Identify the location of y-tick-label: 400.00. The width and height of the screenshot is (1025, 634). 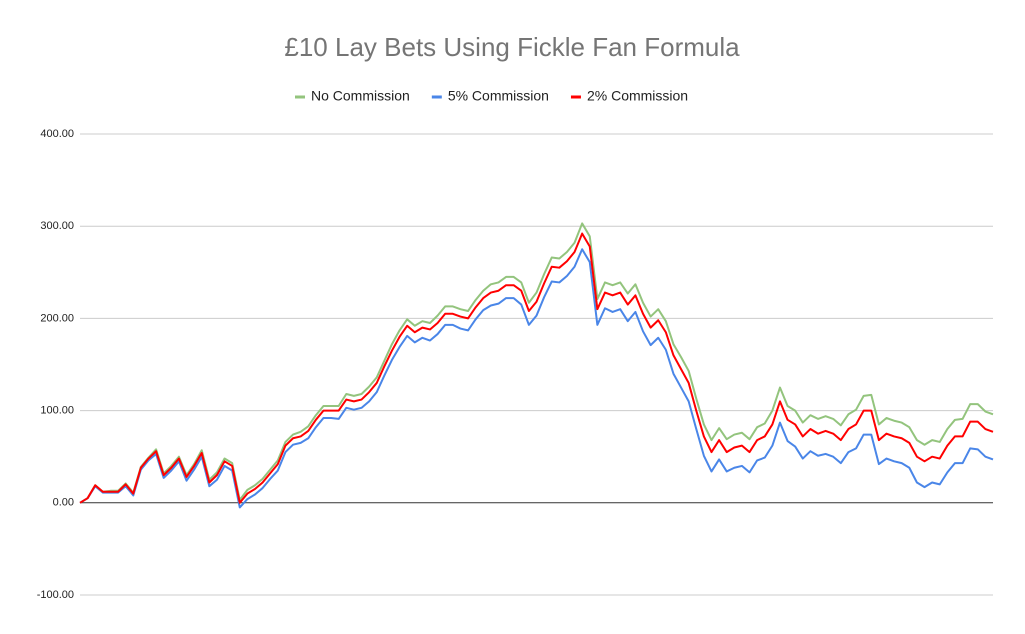
(57, 134).